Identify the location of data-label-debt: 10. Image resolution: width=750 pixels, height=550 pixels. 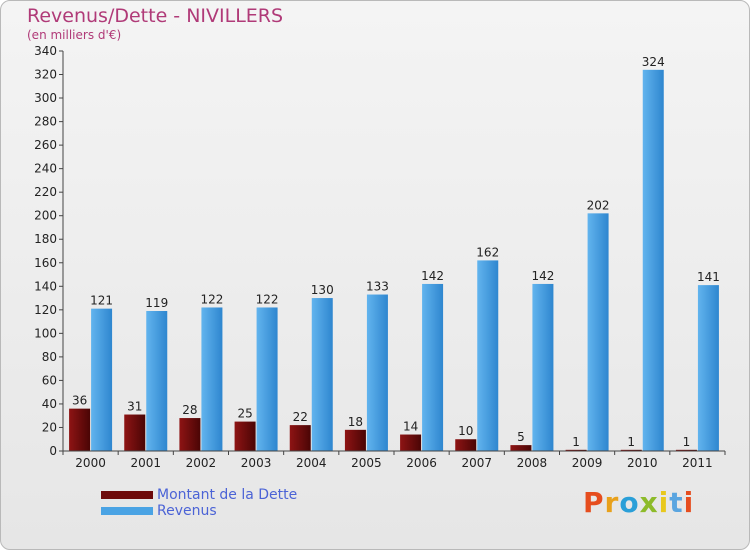
(465, 431).